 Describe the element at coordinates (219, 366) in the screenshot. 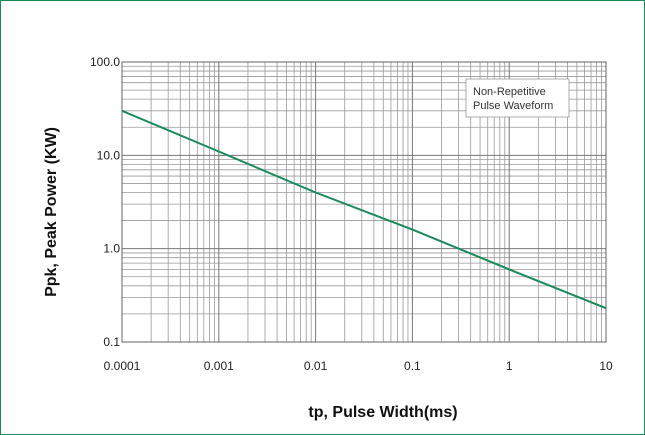

I see `x-tick-label: 0.001` at that location.